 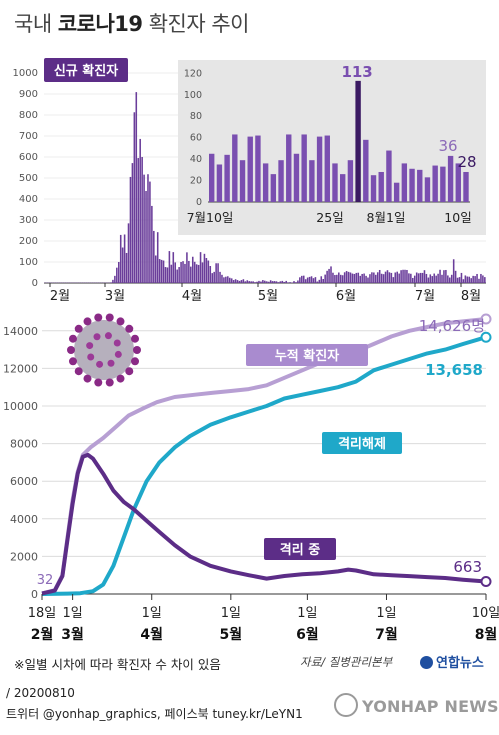 I want to click on inset-y-tick-label: 80, so click(x=196, y=116).